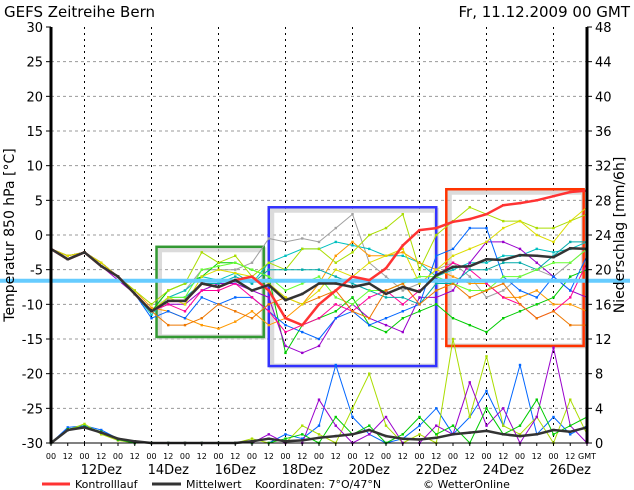 The image size is (634, 490). What do you see at coordinates (32, 375) in the screenshot?
I see `y-tick-label: -20` at bounding box center [32, 375].